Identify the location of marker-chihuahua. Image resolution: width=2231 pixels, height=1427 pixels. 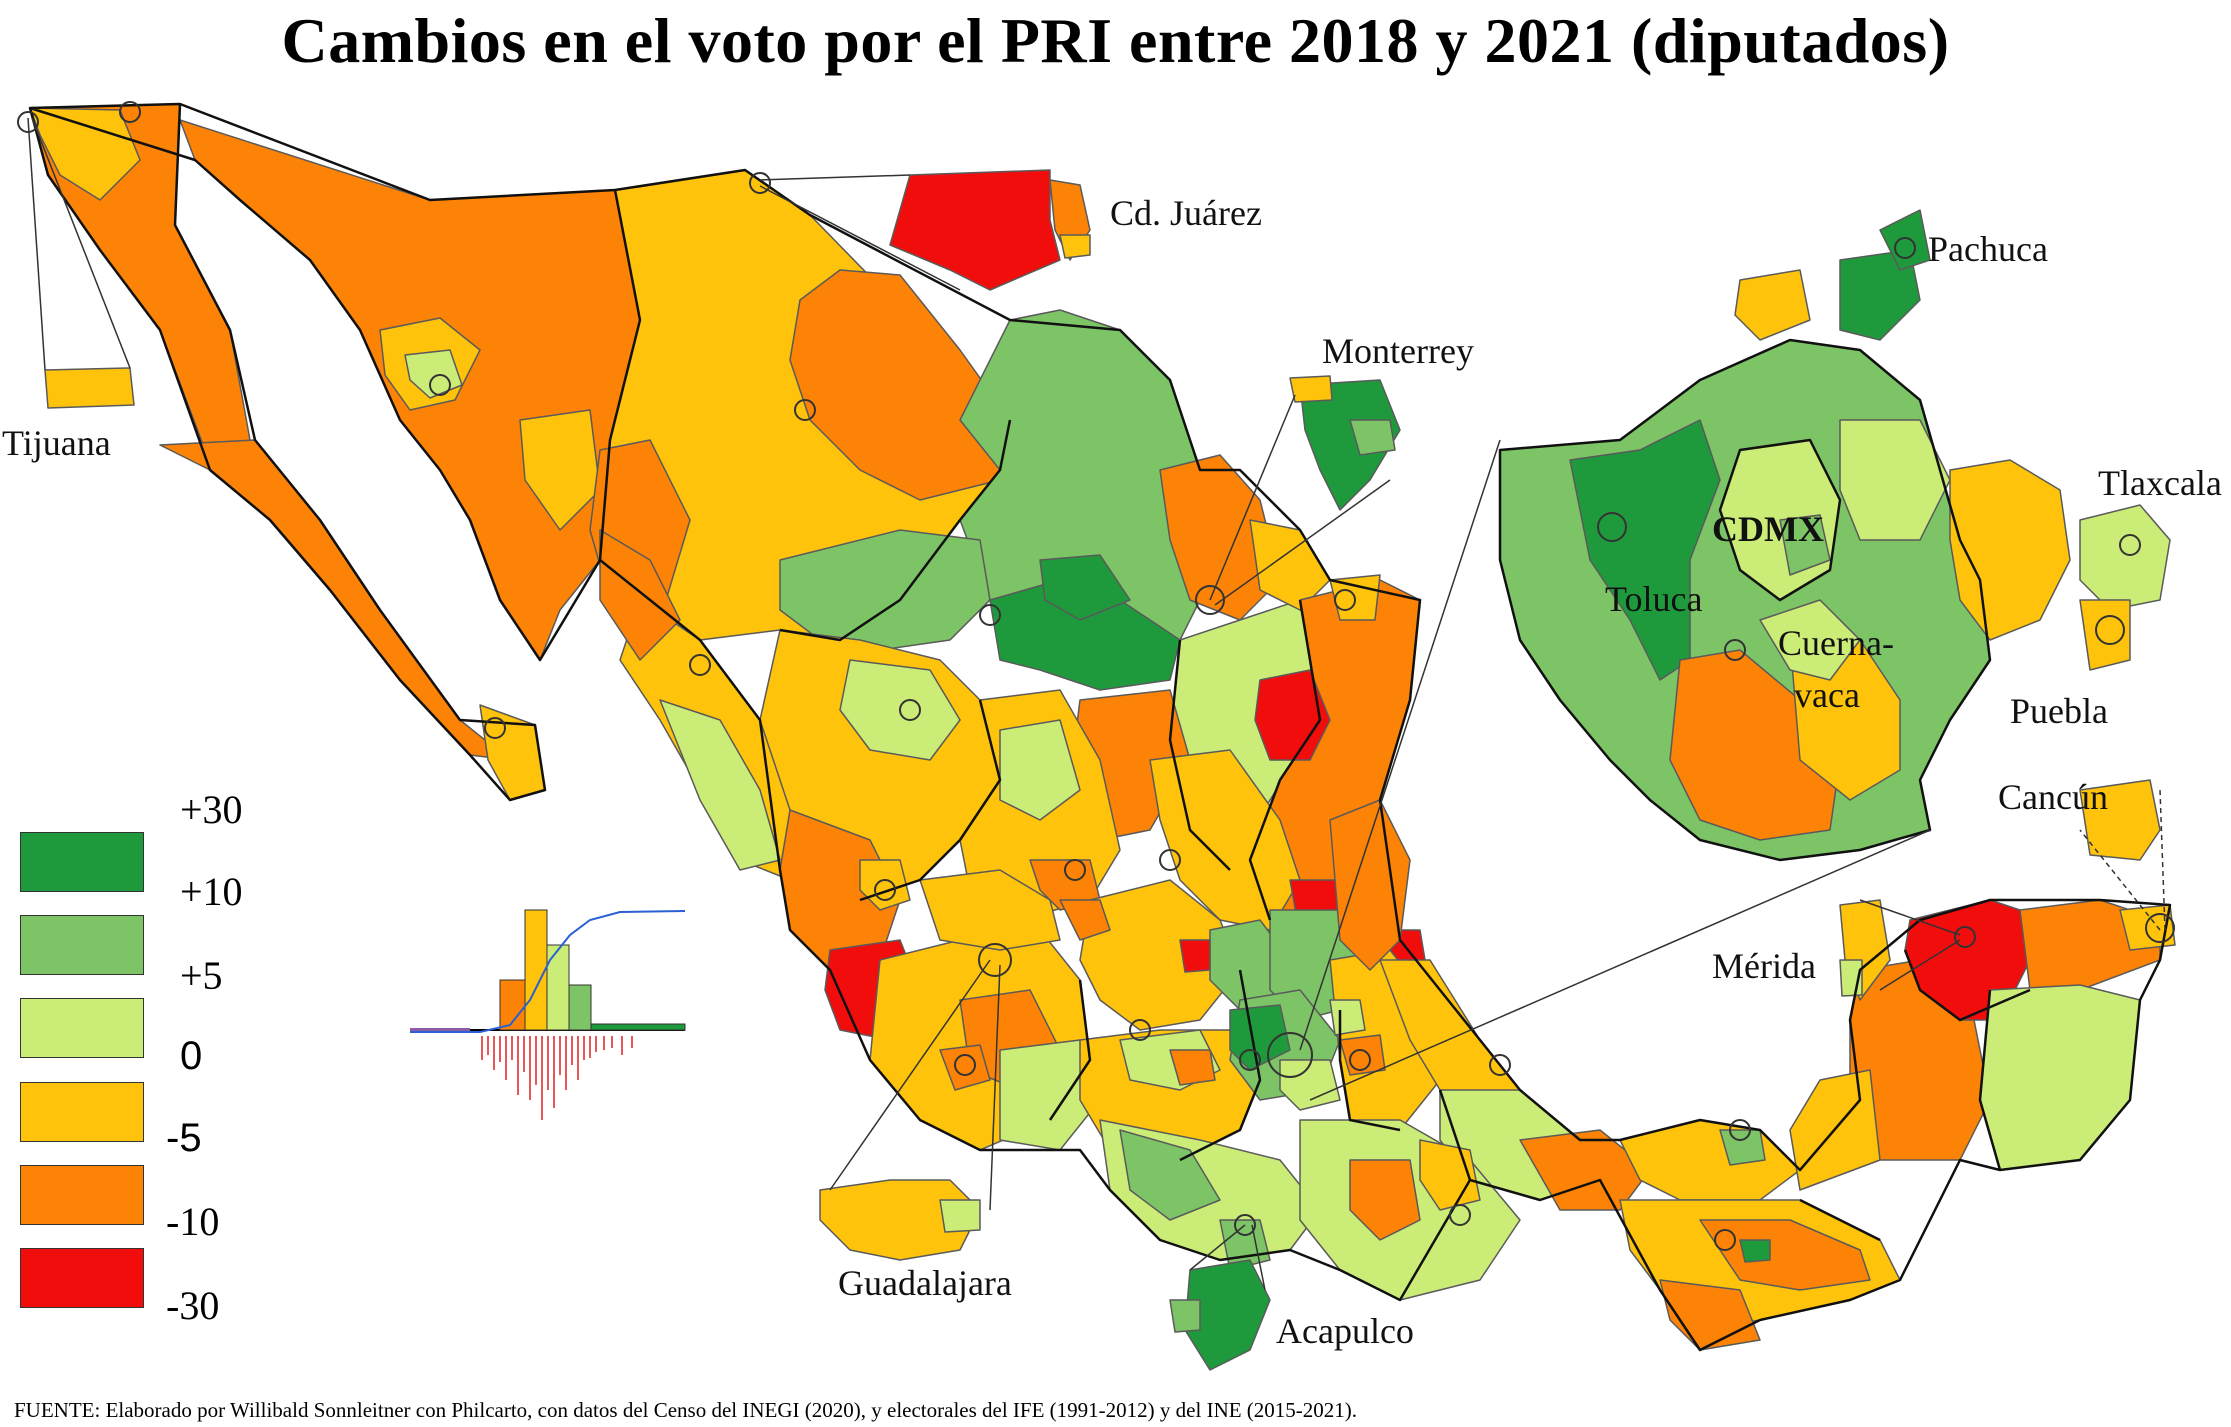
(805, 410).